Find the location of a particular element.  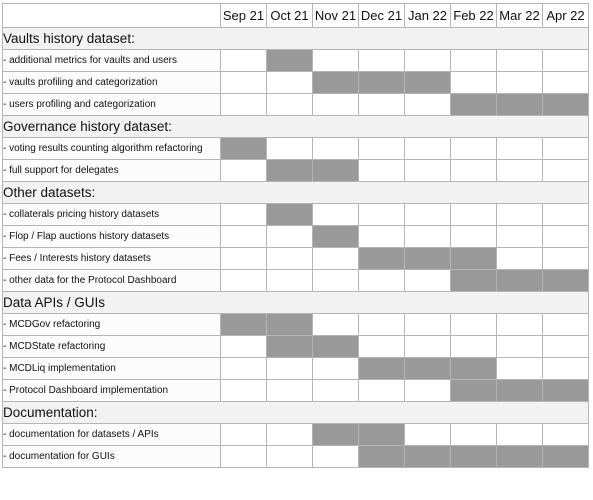

task-label: - MCDGov refactoring is located at coordinates (111, 324).